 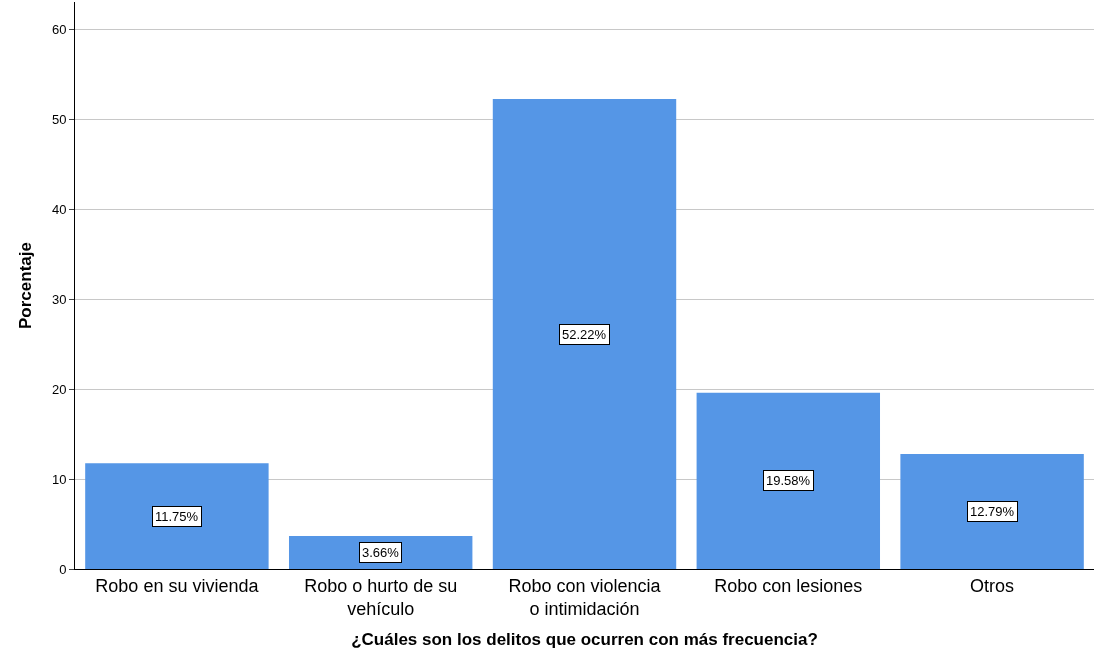 I want to click on data-label: 3.66%, so click(x=381, y=552).